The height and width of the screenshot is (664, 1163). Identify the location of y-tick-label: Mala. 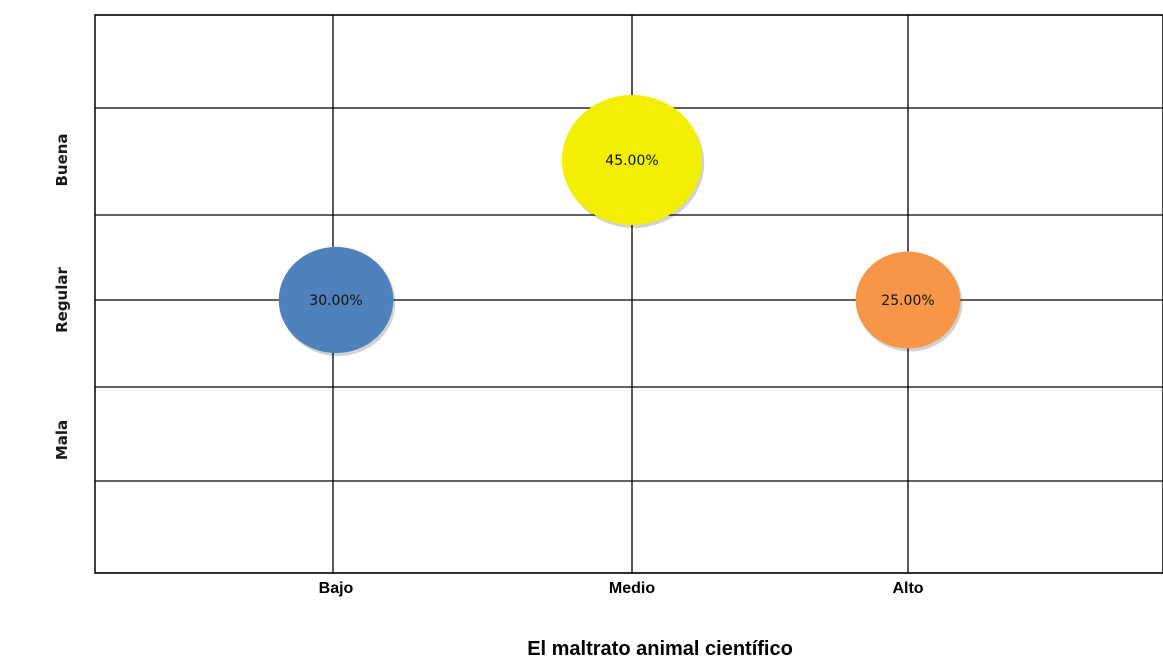
(62, 440).